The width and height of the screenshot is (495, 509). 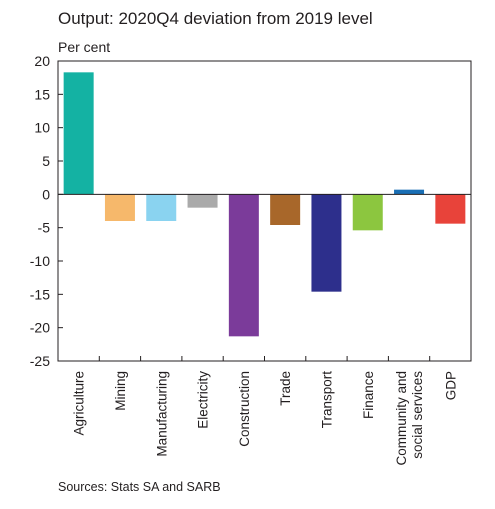 I want to click on y-tick-label-9: -25, so click(x=40, y=361).